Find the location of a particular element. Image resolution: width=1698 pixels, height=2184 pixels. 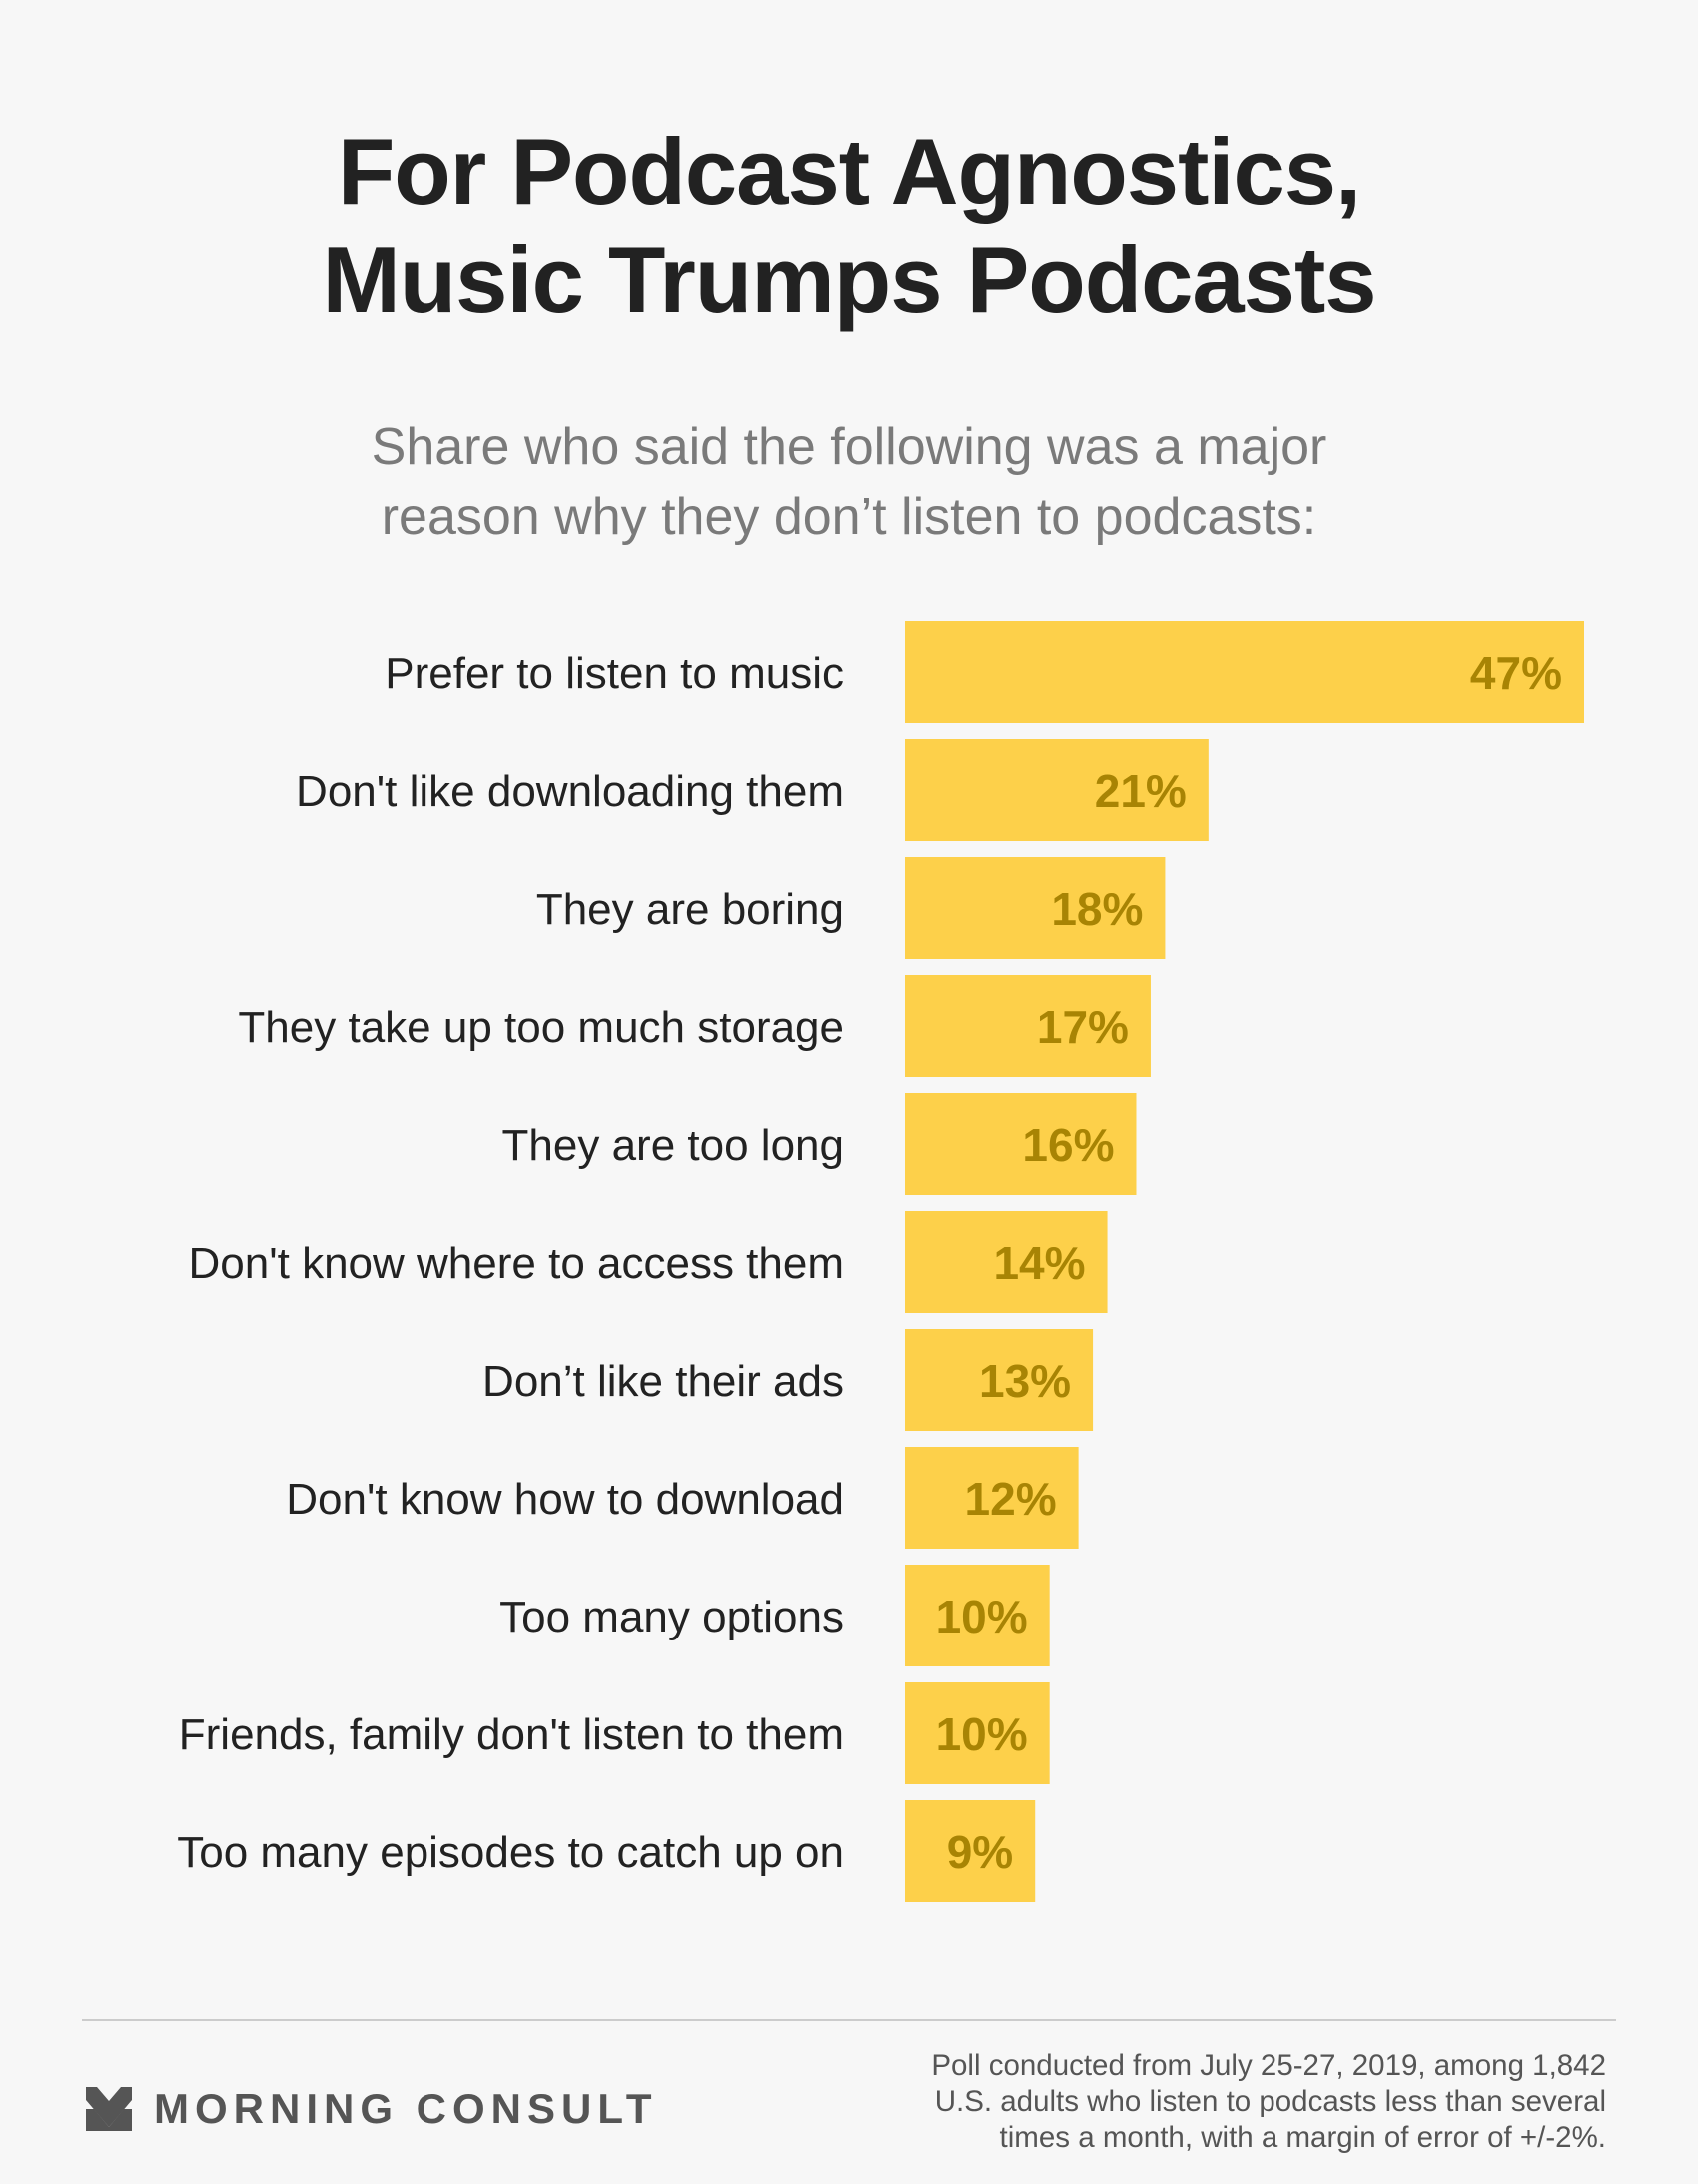

data-label: 13% is located at coordinates (1025, 1381).